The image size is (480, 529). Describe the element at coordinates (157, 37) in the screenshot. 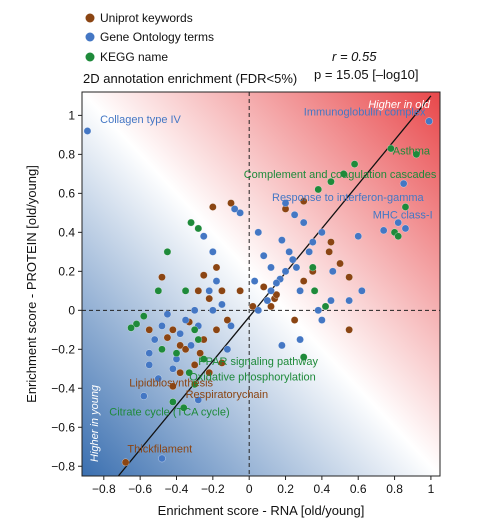

I see `legend-label-go: Gene Ontology terms` at that location.